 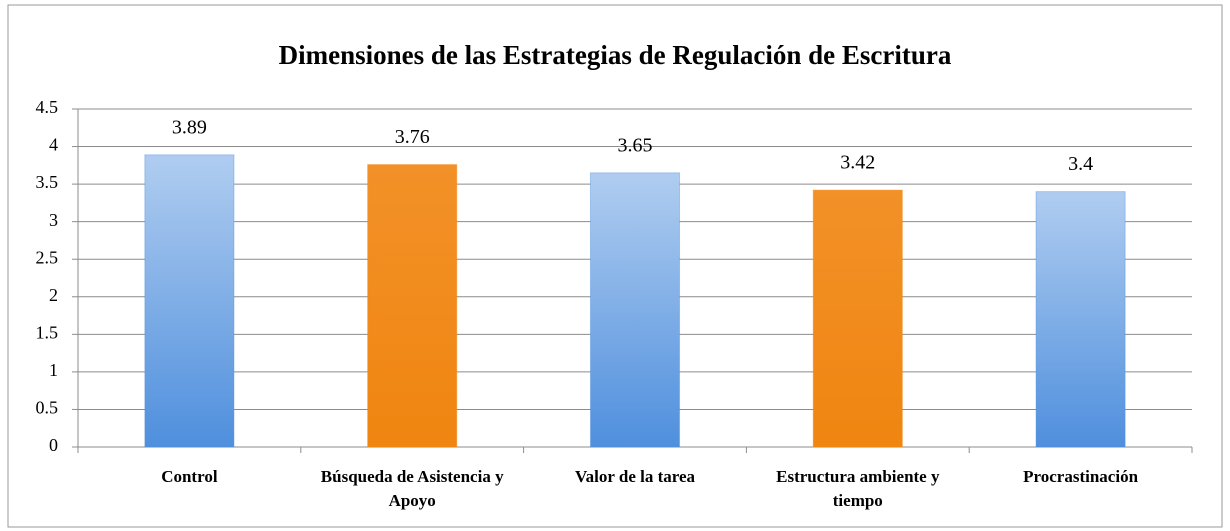 I want to click on x-tick-label: Procrastinación, so click(x=1081, y=476).